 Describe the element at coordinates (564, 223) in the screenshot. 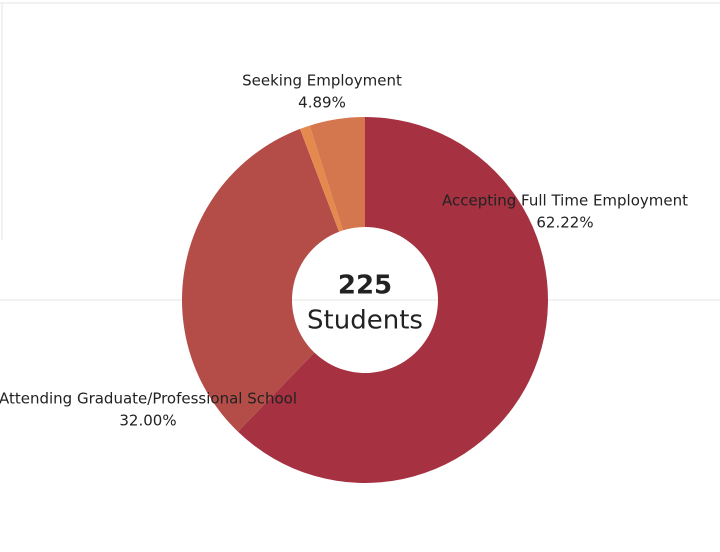

I see `slice-value-label: 62.22%` at that location.